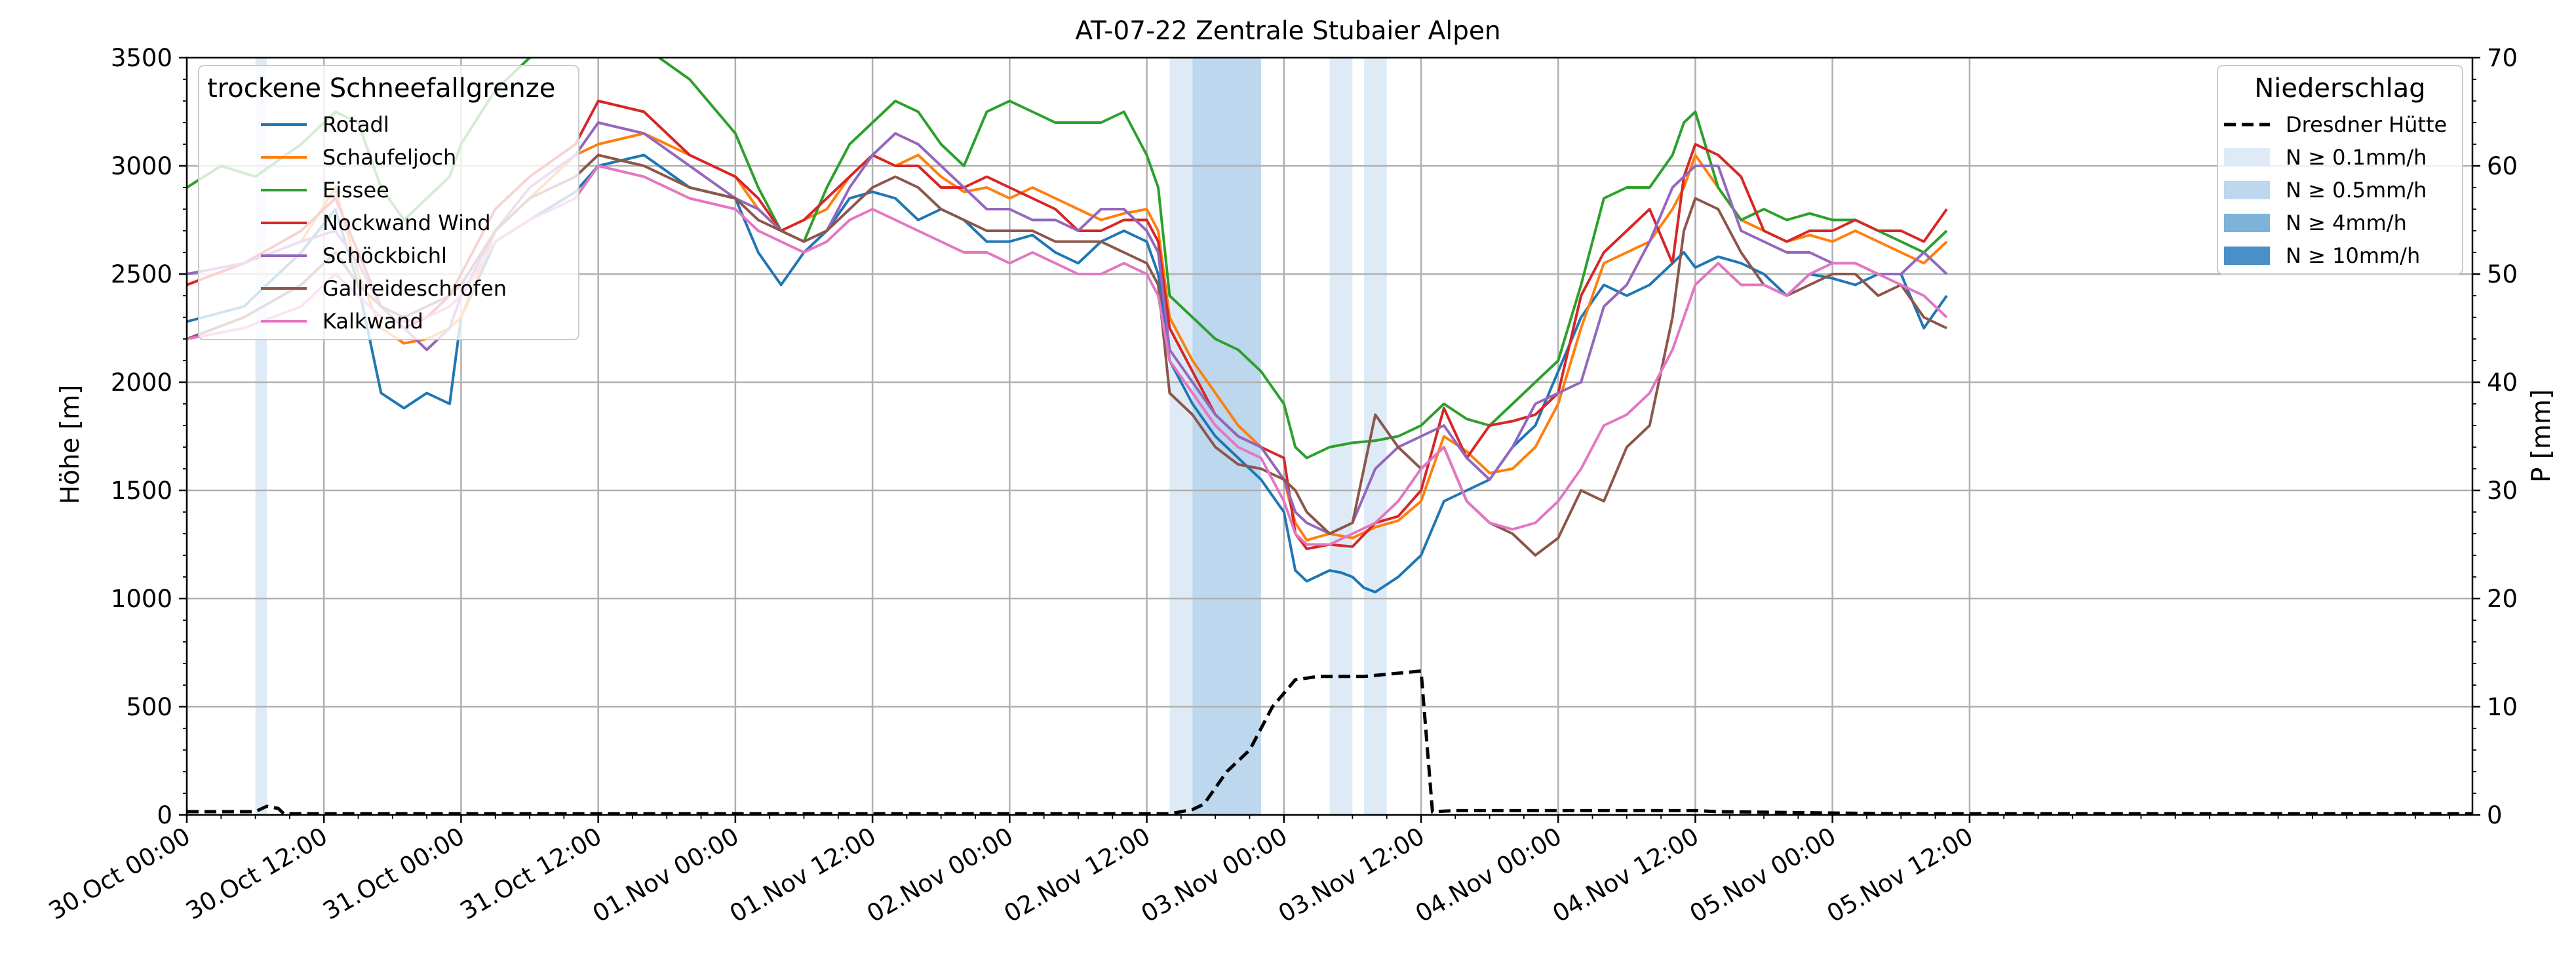  I want to click on y-axis-left-title: Höhe [m], so click(70, 445).